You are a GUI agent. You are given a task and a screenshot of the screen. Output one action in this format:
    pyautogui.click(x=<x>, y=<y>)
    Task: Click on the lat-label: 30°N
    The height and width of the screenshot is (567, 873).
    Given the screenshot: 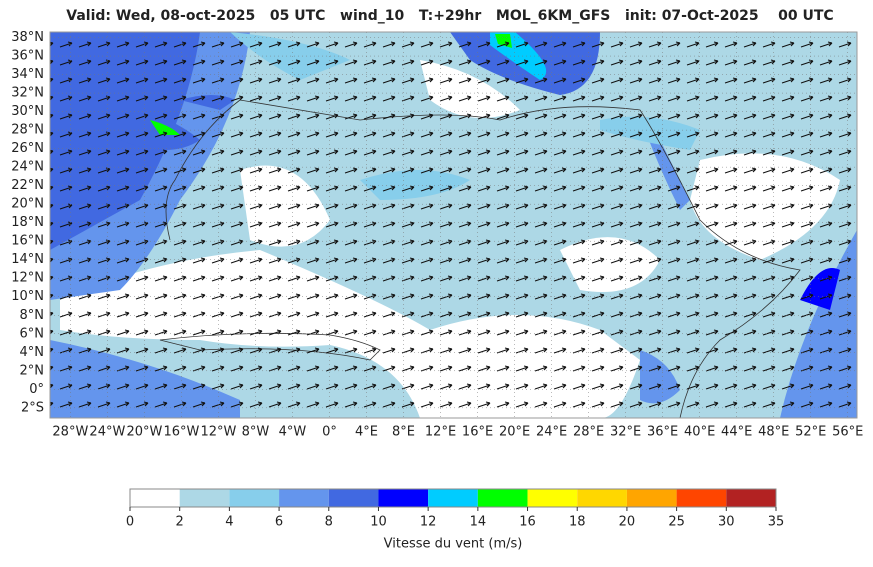 What is the action you would take?
    pyautogui.click(x=27, y=111)
    